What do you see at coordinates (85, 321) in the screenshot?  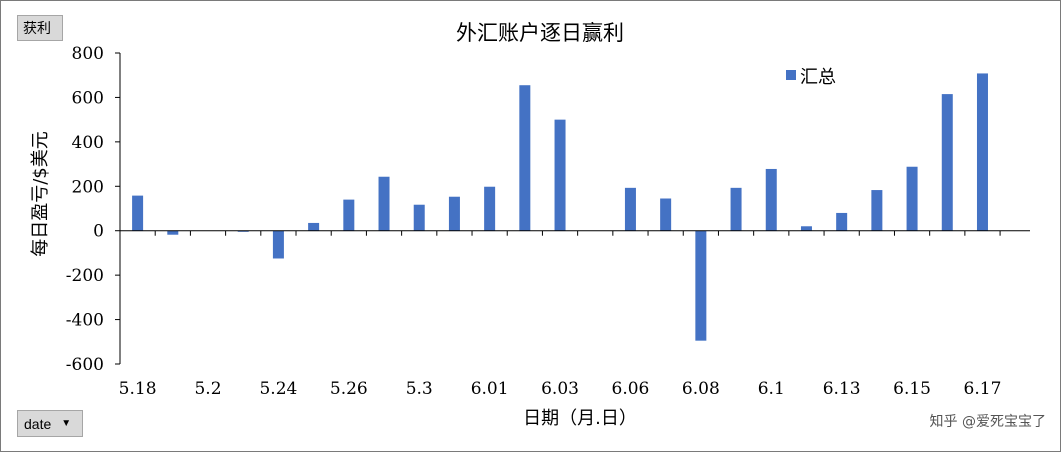 I see `y-tick-label: -400` at bounding box center [85, 321].